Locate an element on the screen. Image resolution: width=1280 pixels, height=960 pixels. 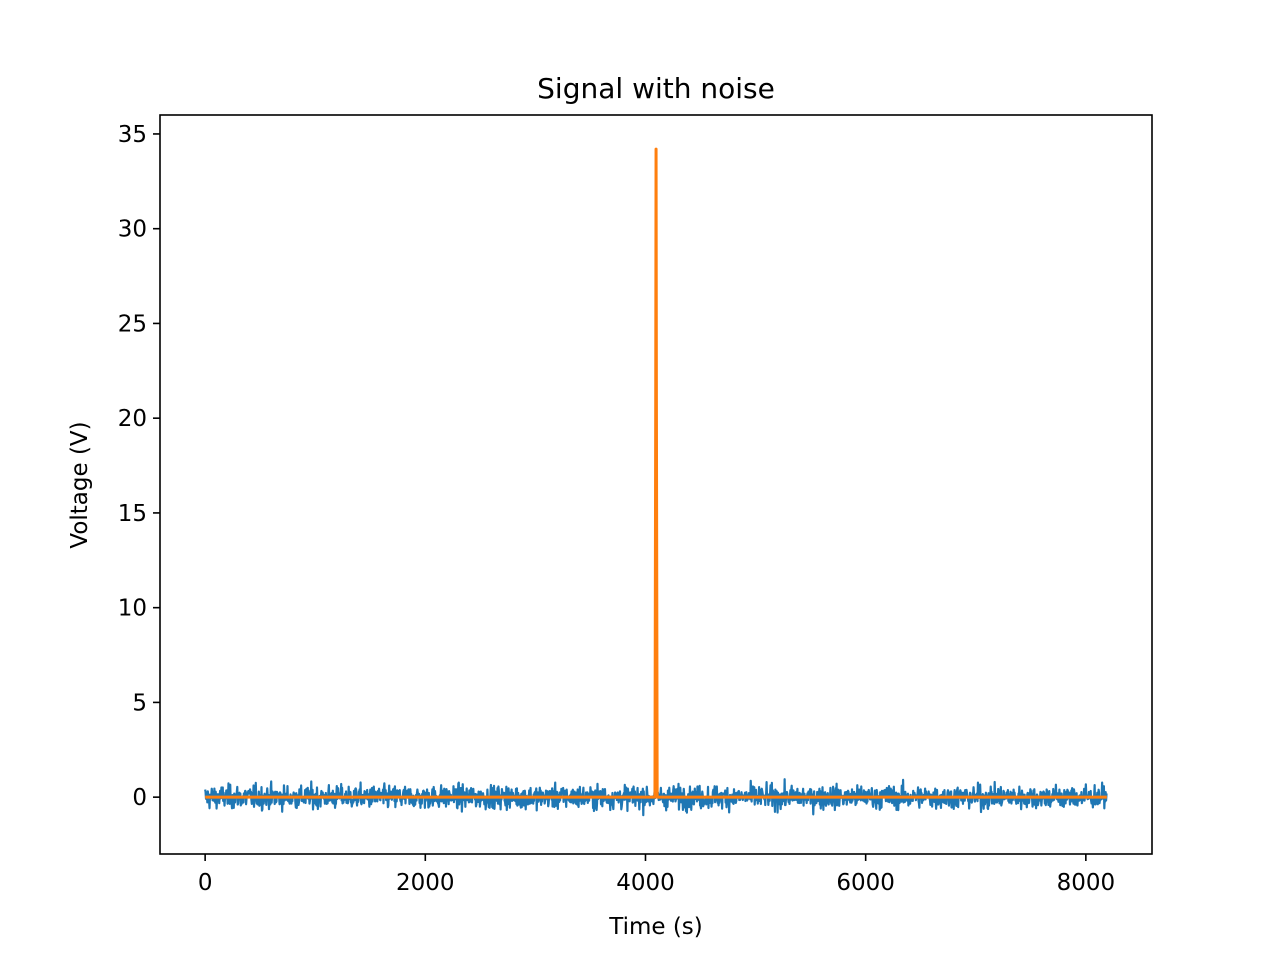
x-tick-label: 4000 is located at coordinates (645, 883).